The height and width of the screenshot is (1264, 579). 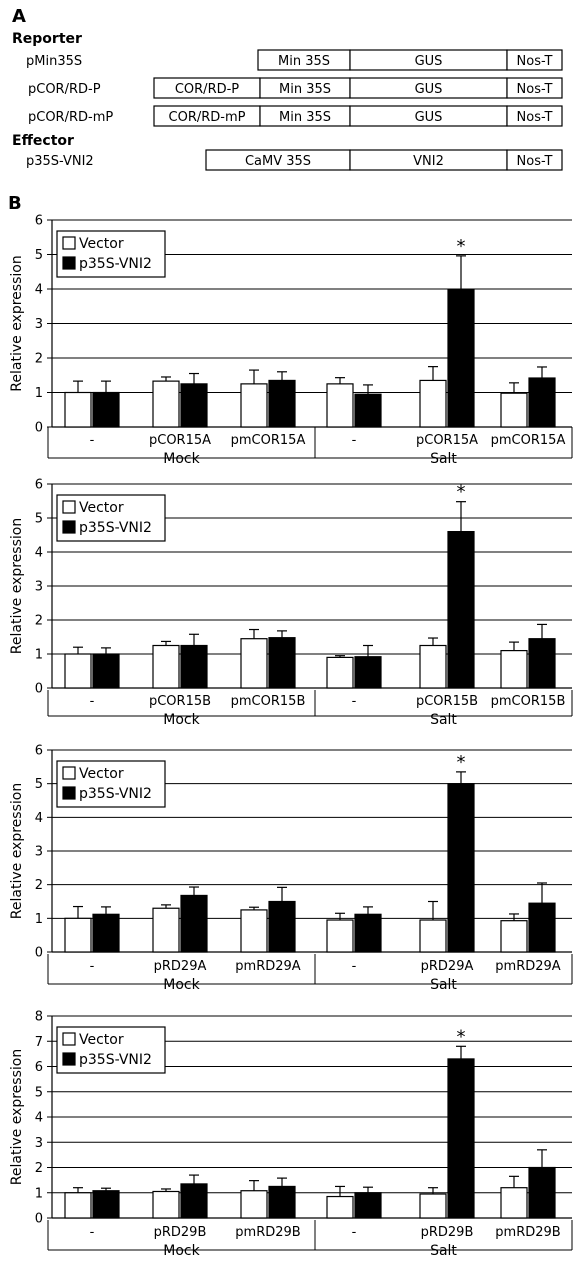 I want to click on construct-2: pCOR/RD-mP COR/RD-mP Min 35S GUS Nos-T, so click(x=295, y=116).